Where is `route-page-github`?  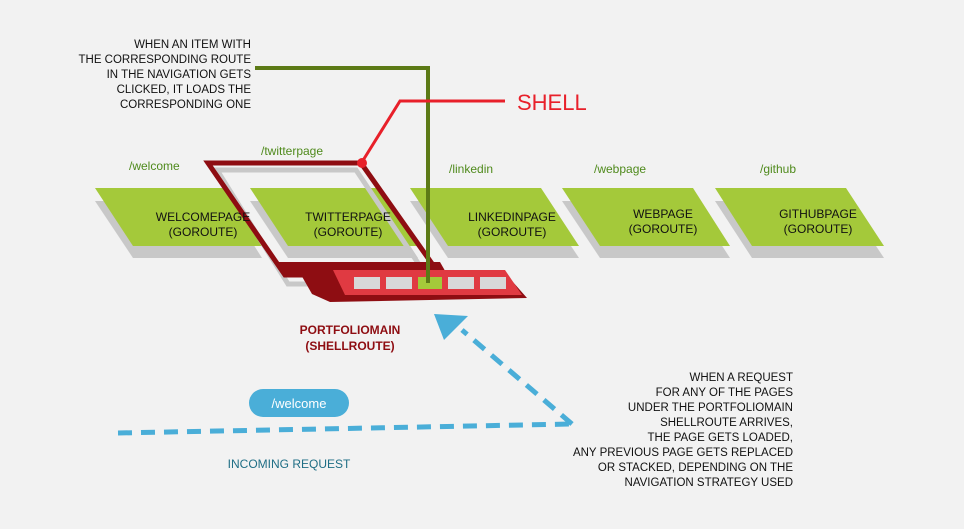
route-page-github is located at coordinates (799, 217).